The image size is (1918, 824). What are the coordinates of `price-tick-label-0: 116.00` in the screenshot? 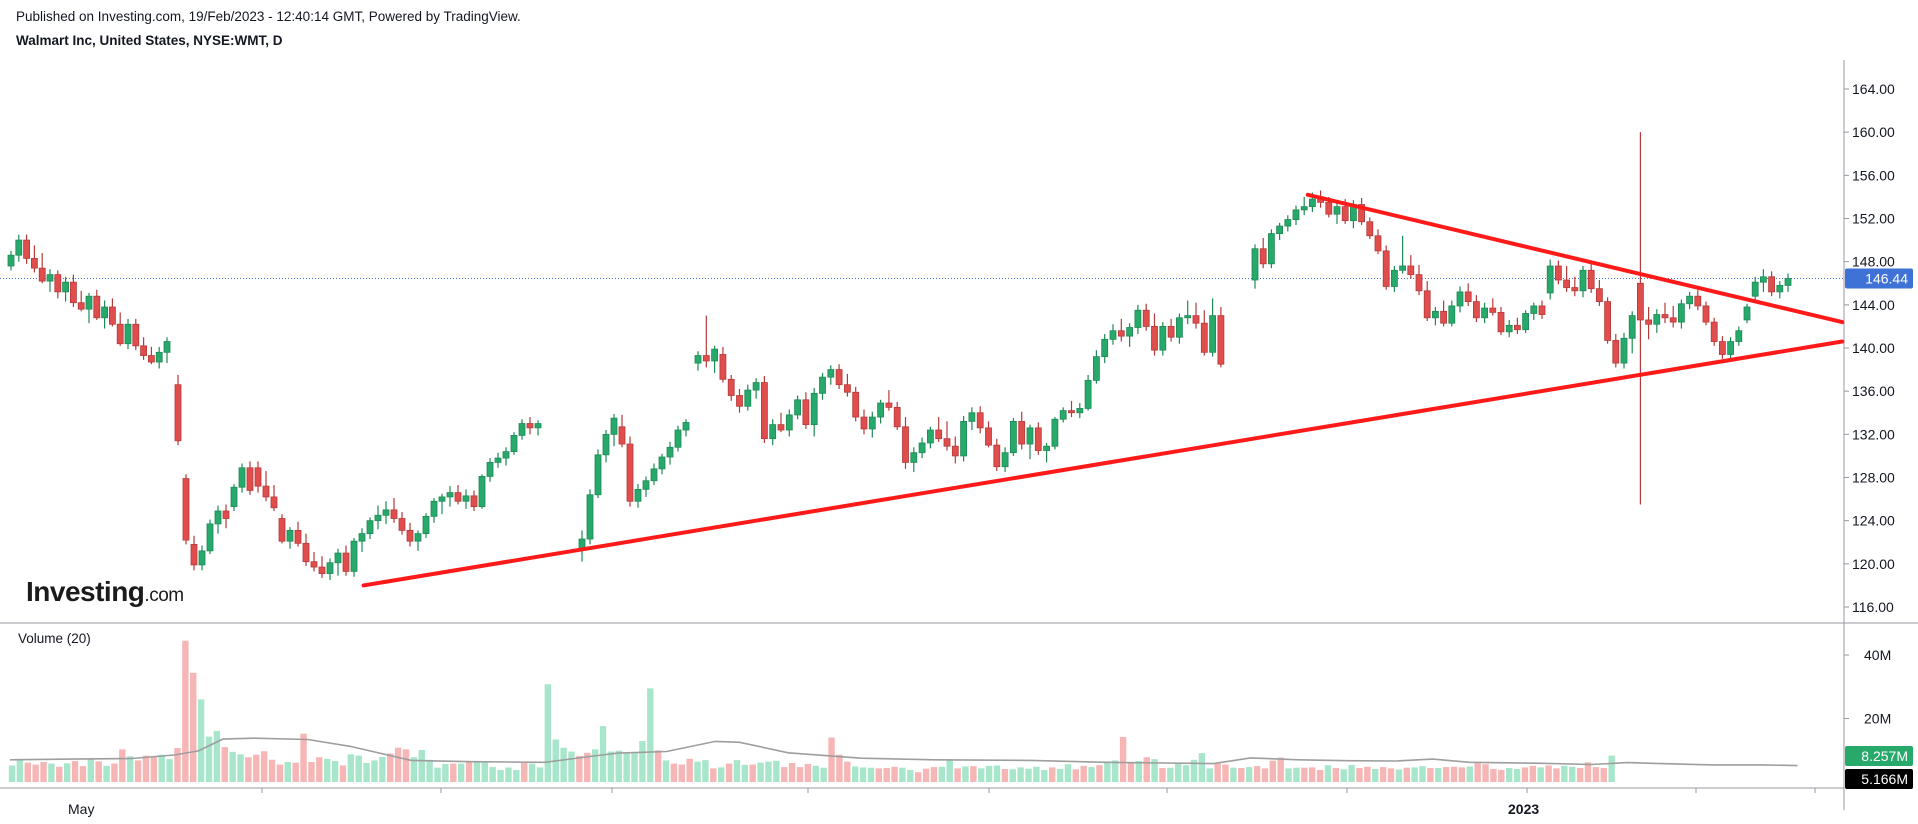 It's located at (1873, 607).